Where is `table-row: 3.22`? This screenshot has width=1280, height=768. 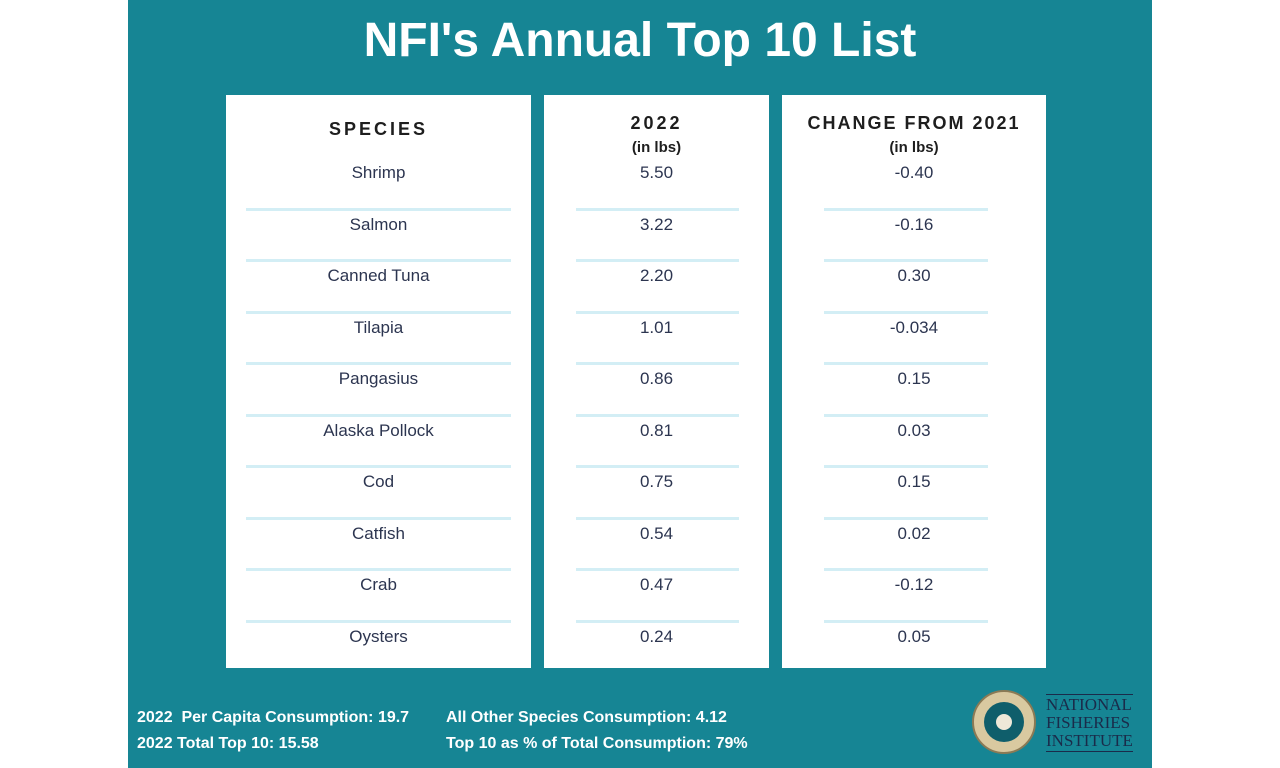 table-row: 3.22 is located at coordinates (656, 236).